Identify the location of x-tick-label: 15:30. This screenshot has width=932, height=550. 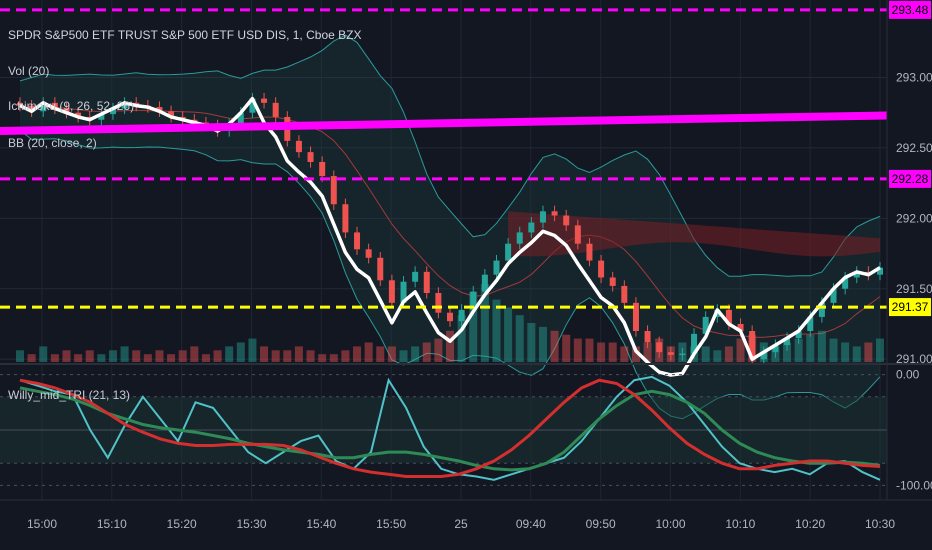
(251, 524).